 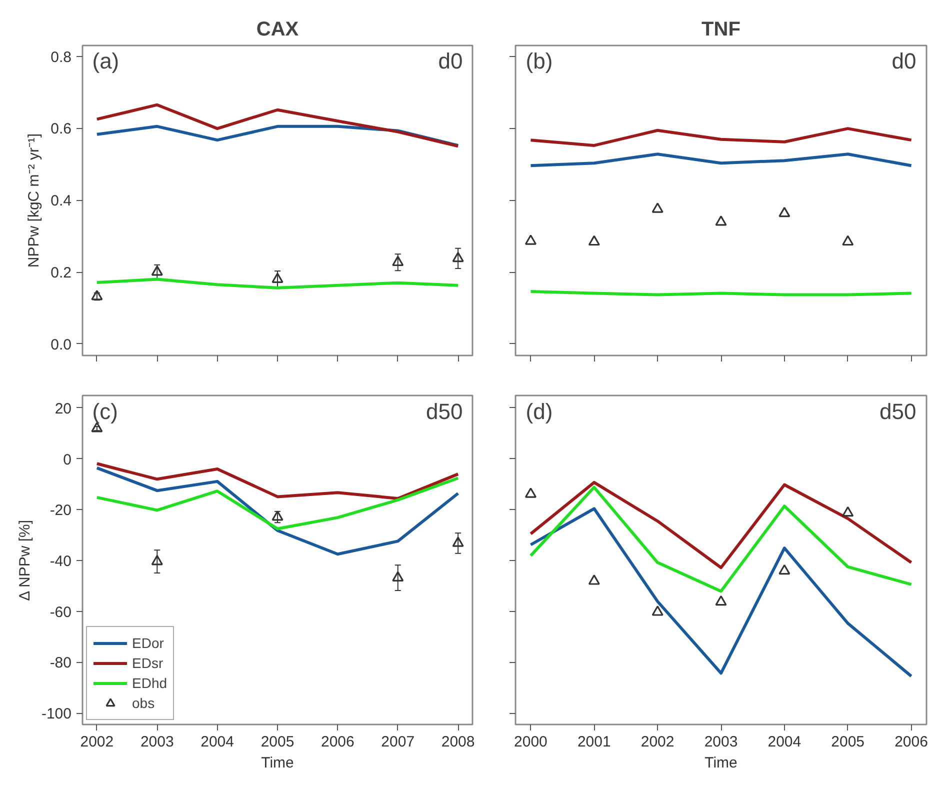 I want to click on annotation: (a), so click(x=106, y=61).